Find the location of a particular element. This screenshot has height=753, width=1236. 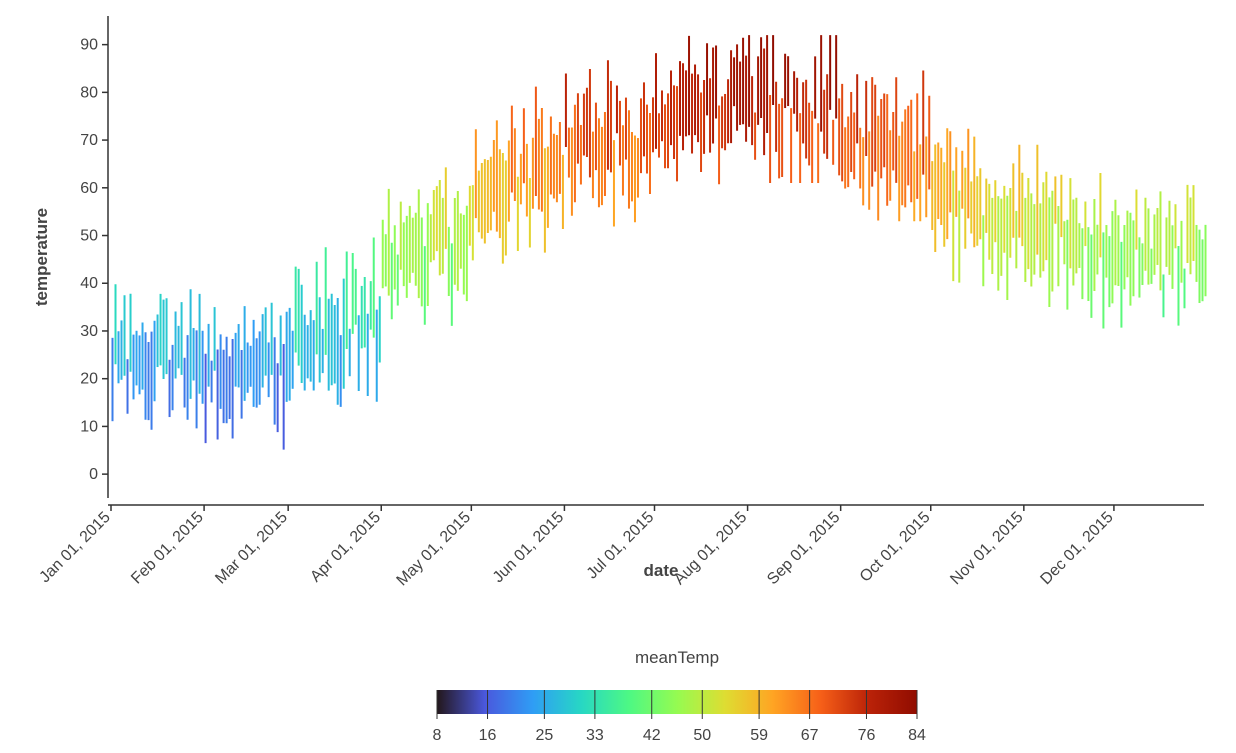

y-axis-title: temperature is located at coordinates (41, 257).